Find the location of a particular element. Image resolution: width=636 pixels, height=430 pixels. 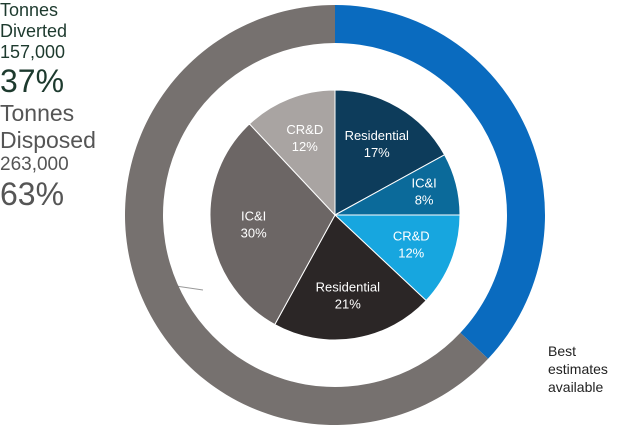

outer-label: Tonnes Diverted 157,000 37% is located at coordinates (50, 50).